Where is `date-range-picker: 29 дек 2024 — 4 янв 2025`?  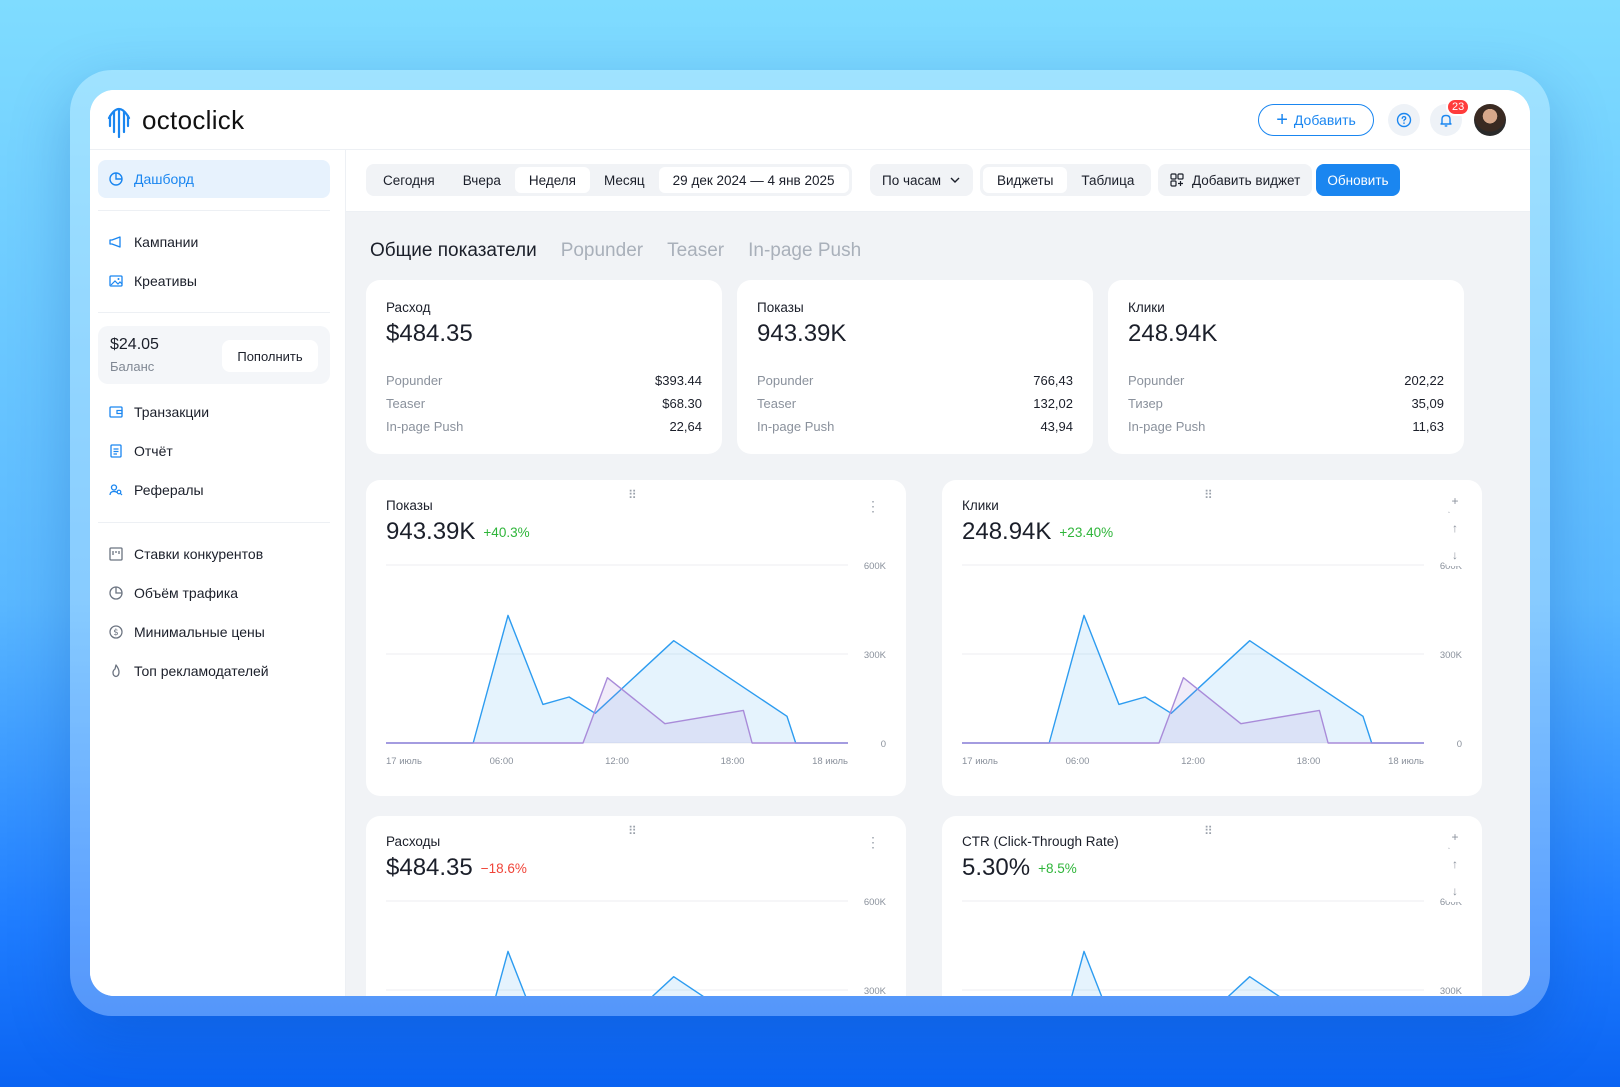
date-range-picker: 29 дек 2024 — 4 янв 2025 is located at coordinates (753, 180).